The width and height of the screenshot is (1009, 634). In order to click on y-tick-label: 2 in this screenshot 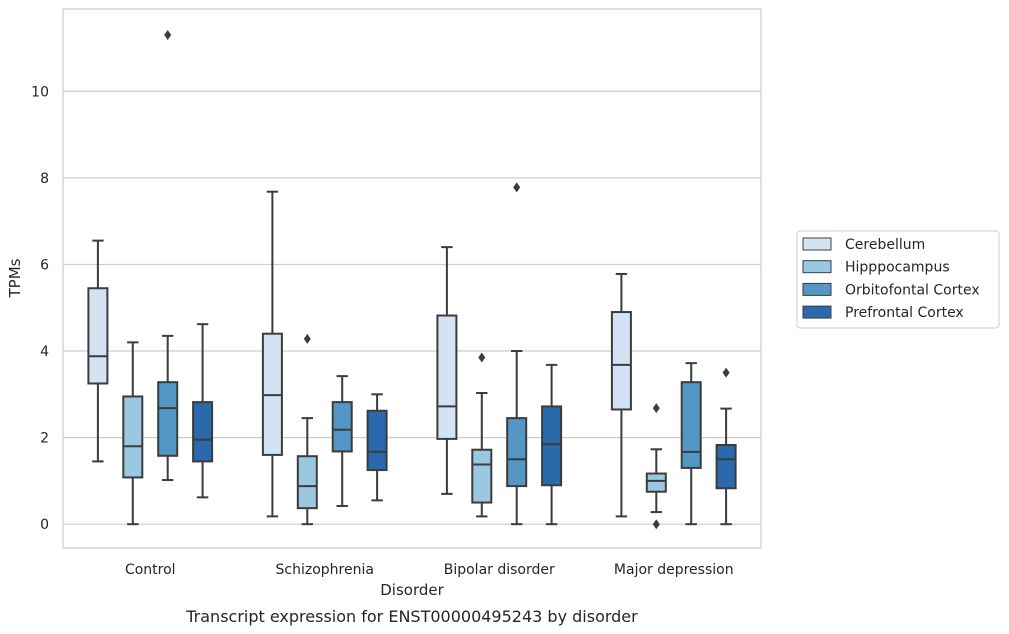, I will do `click(44, 439)`.